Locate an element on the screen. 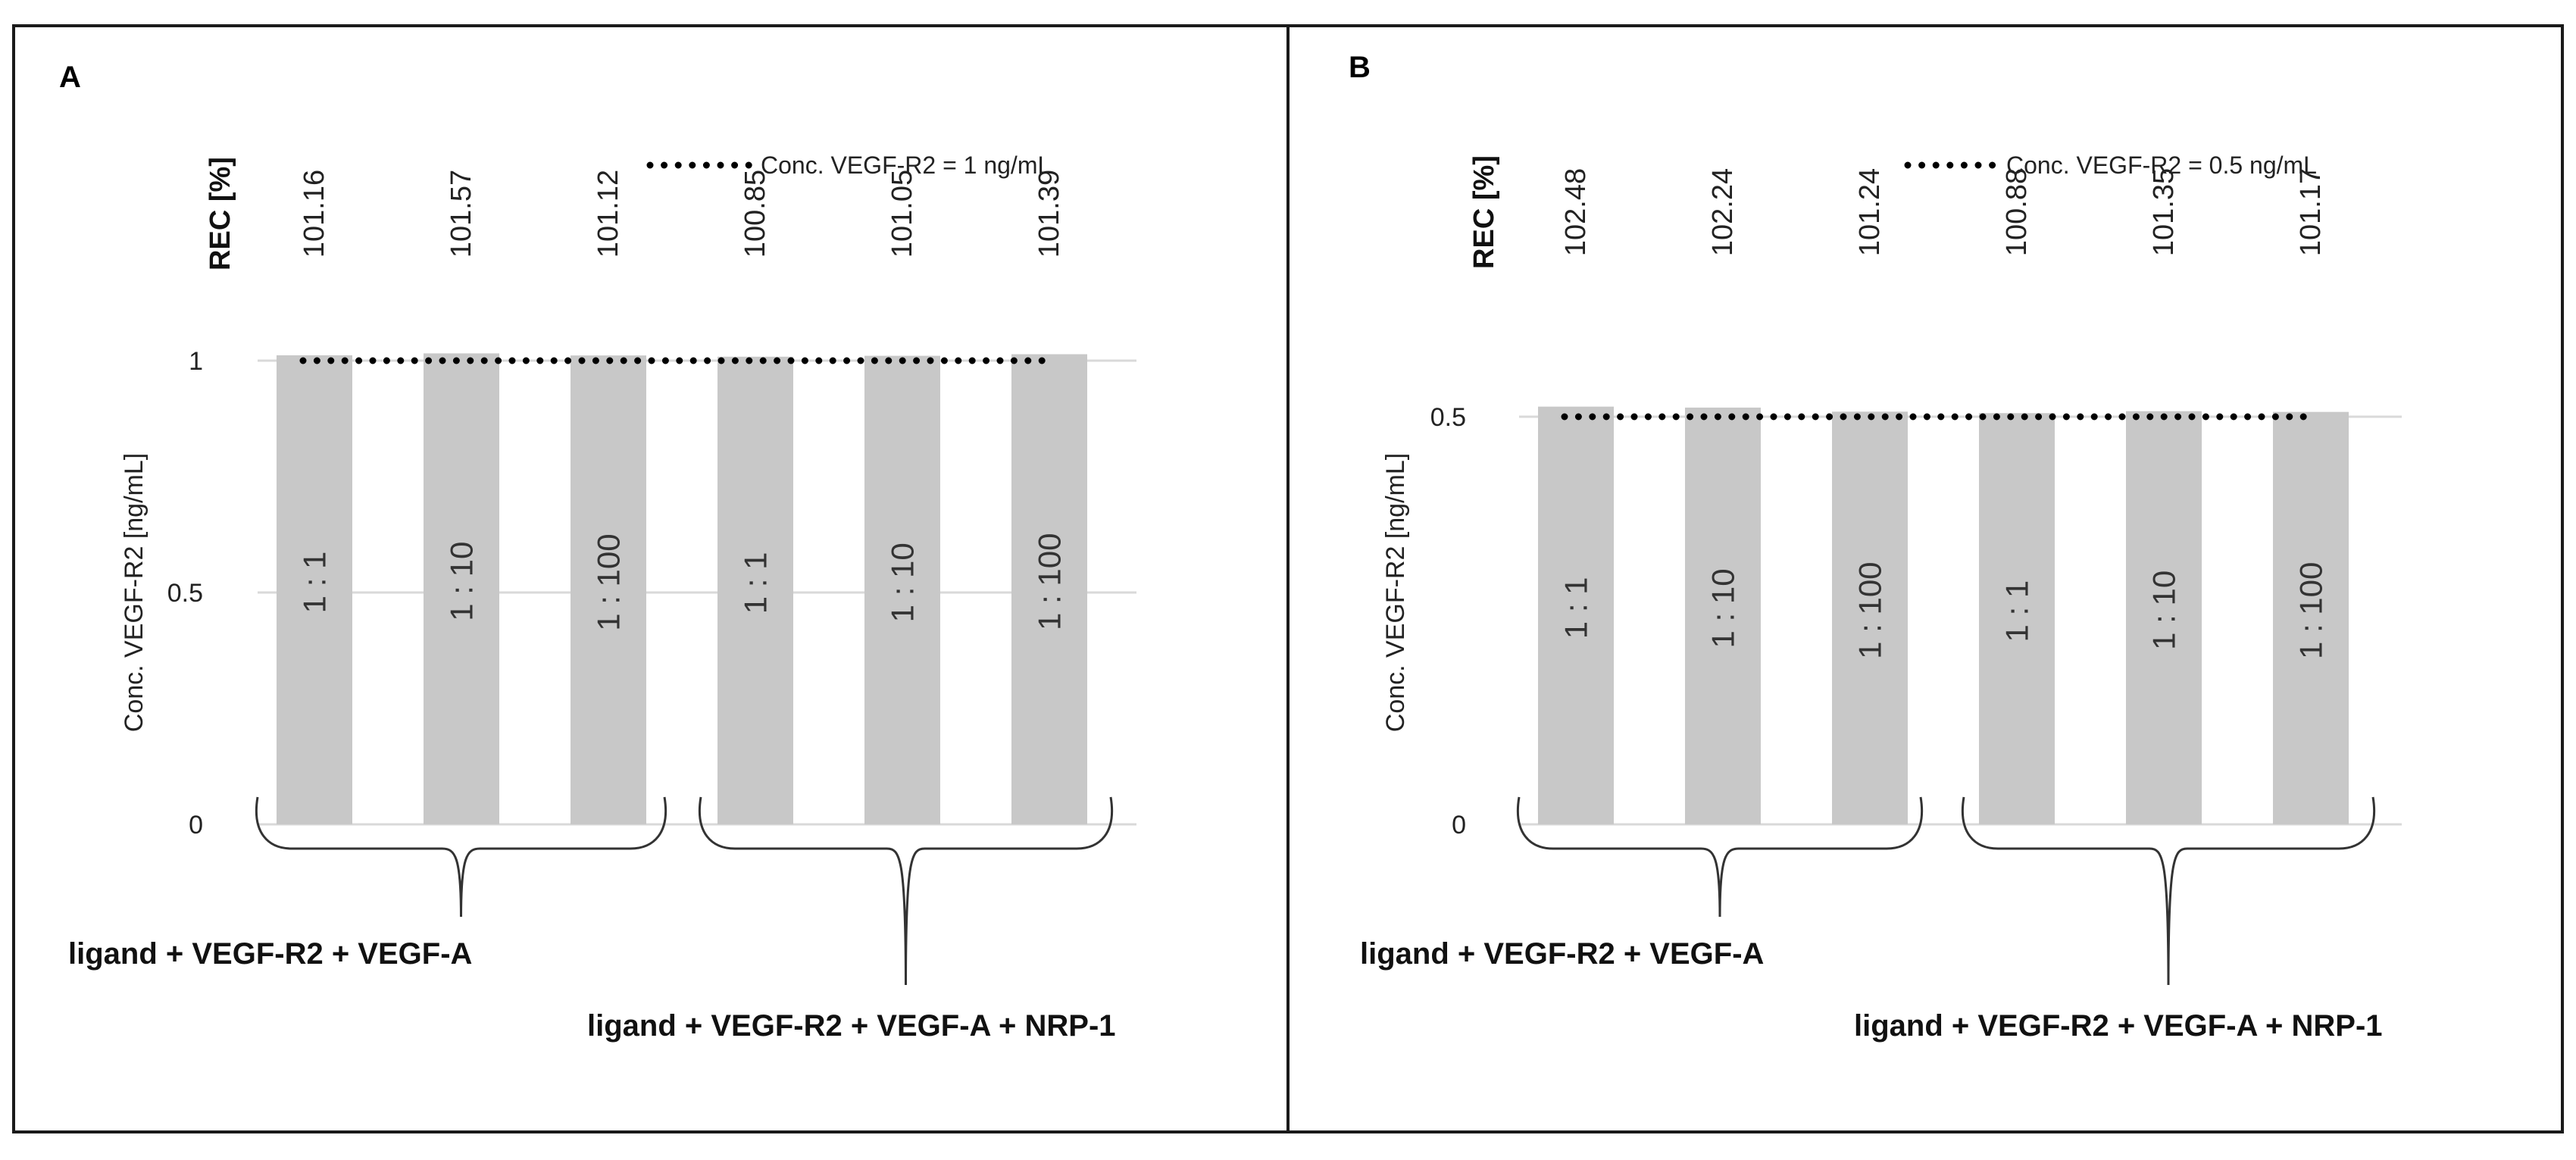  legend-label-b: Conc. VEGF-R2 = 0.5 ng/mL is located at coordinates (2161, 165).